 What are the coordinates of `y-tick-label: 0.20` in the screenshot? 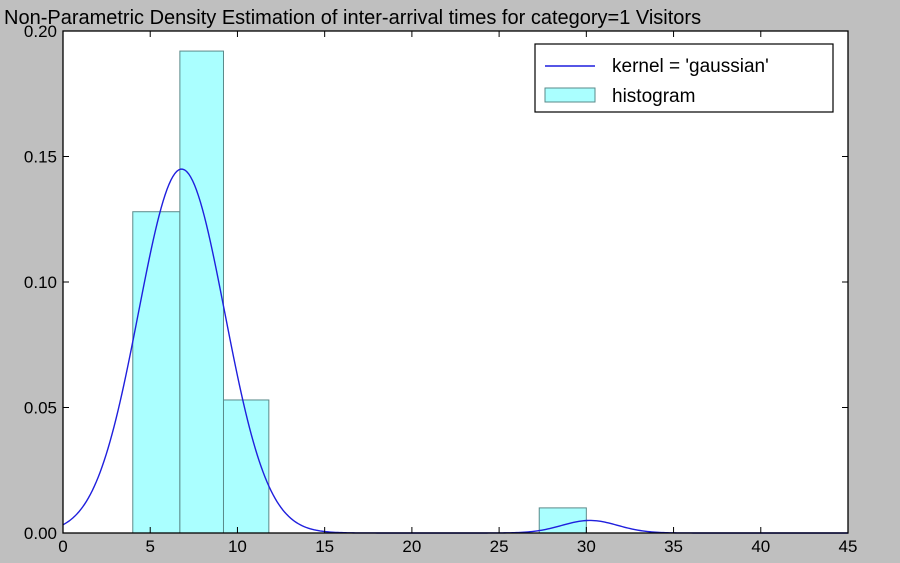 It's located at (40, 31).